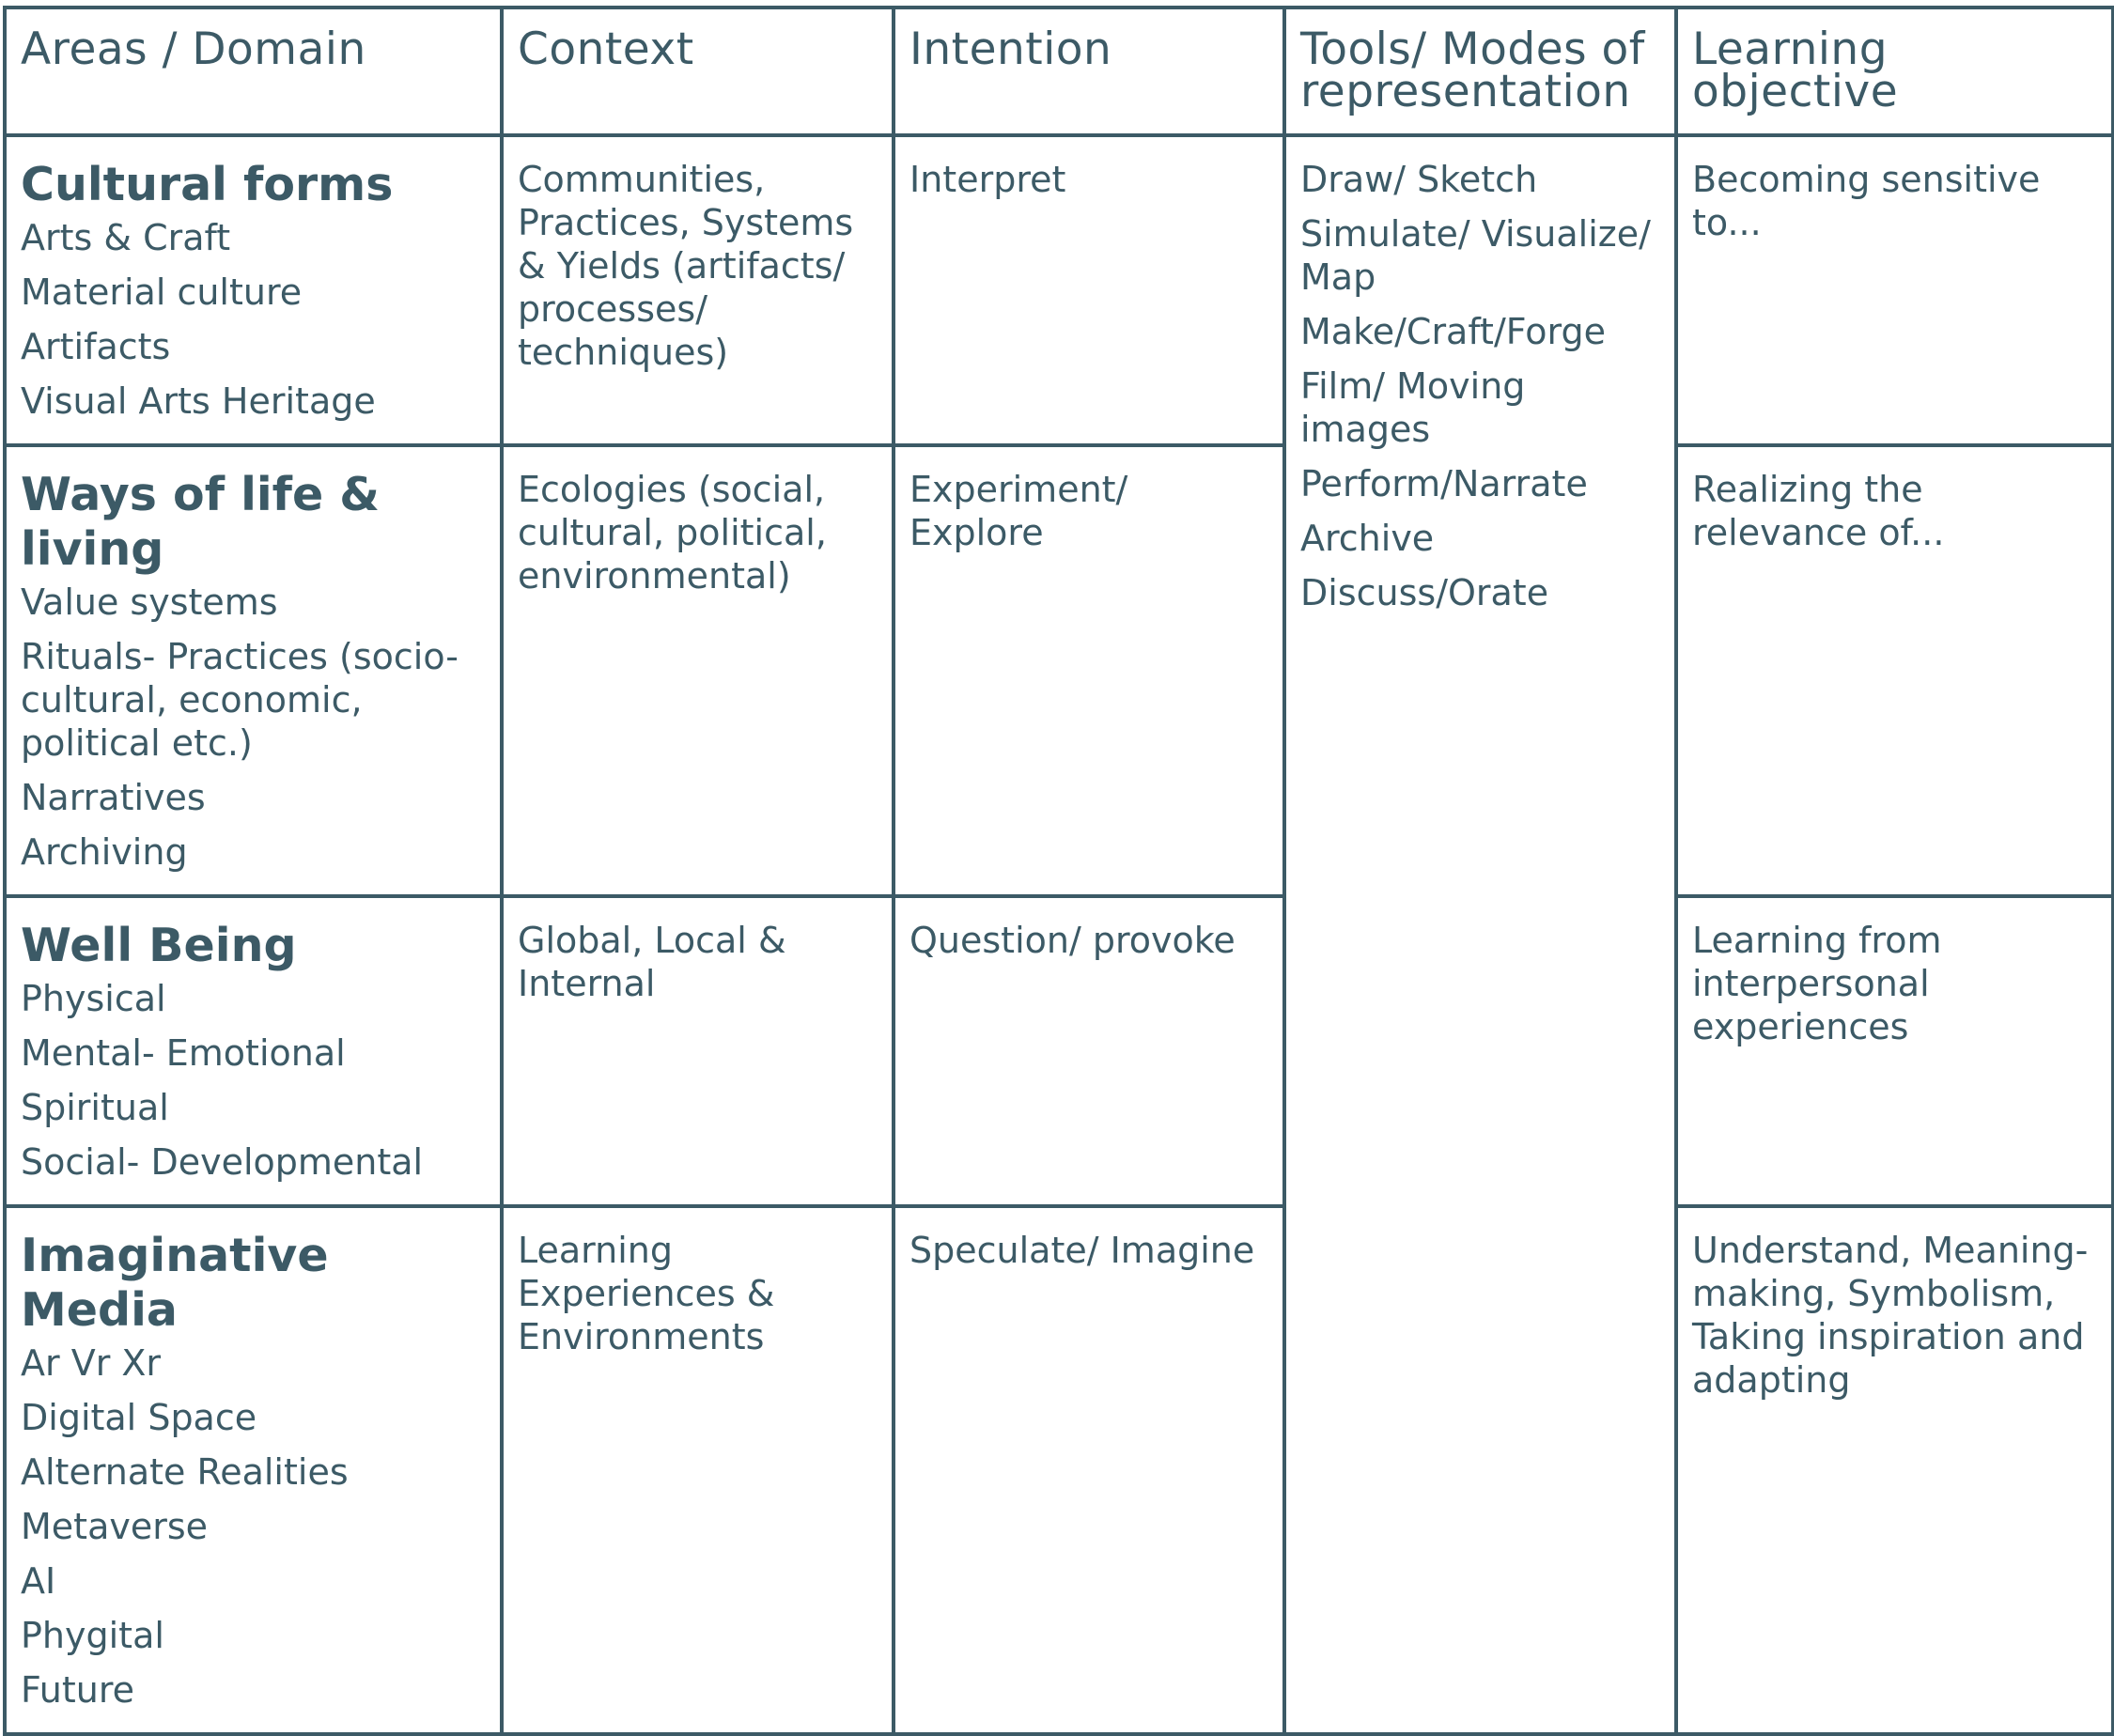  Describe the element at coordinates (1089, 71) in the screenshot. I see `header-intention: Intention` at that location.